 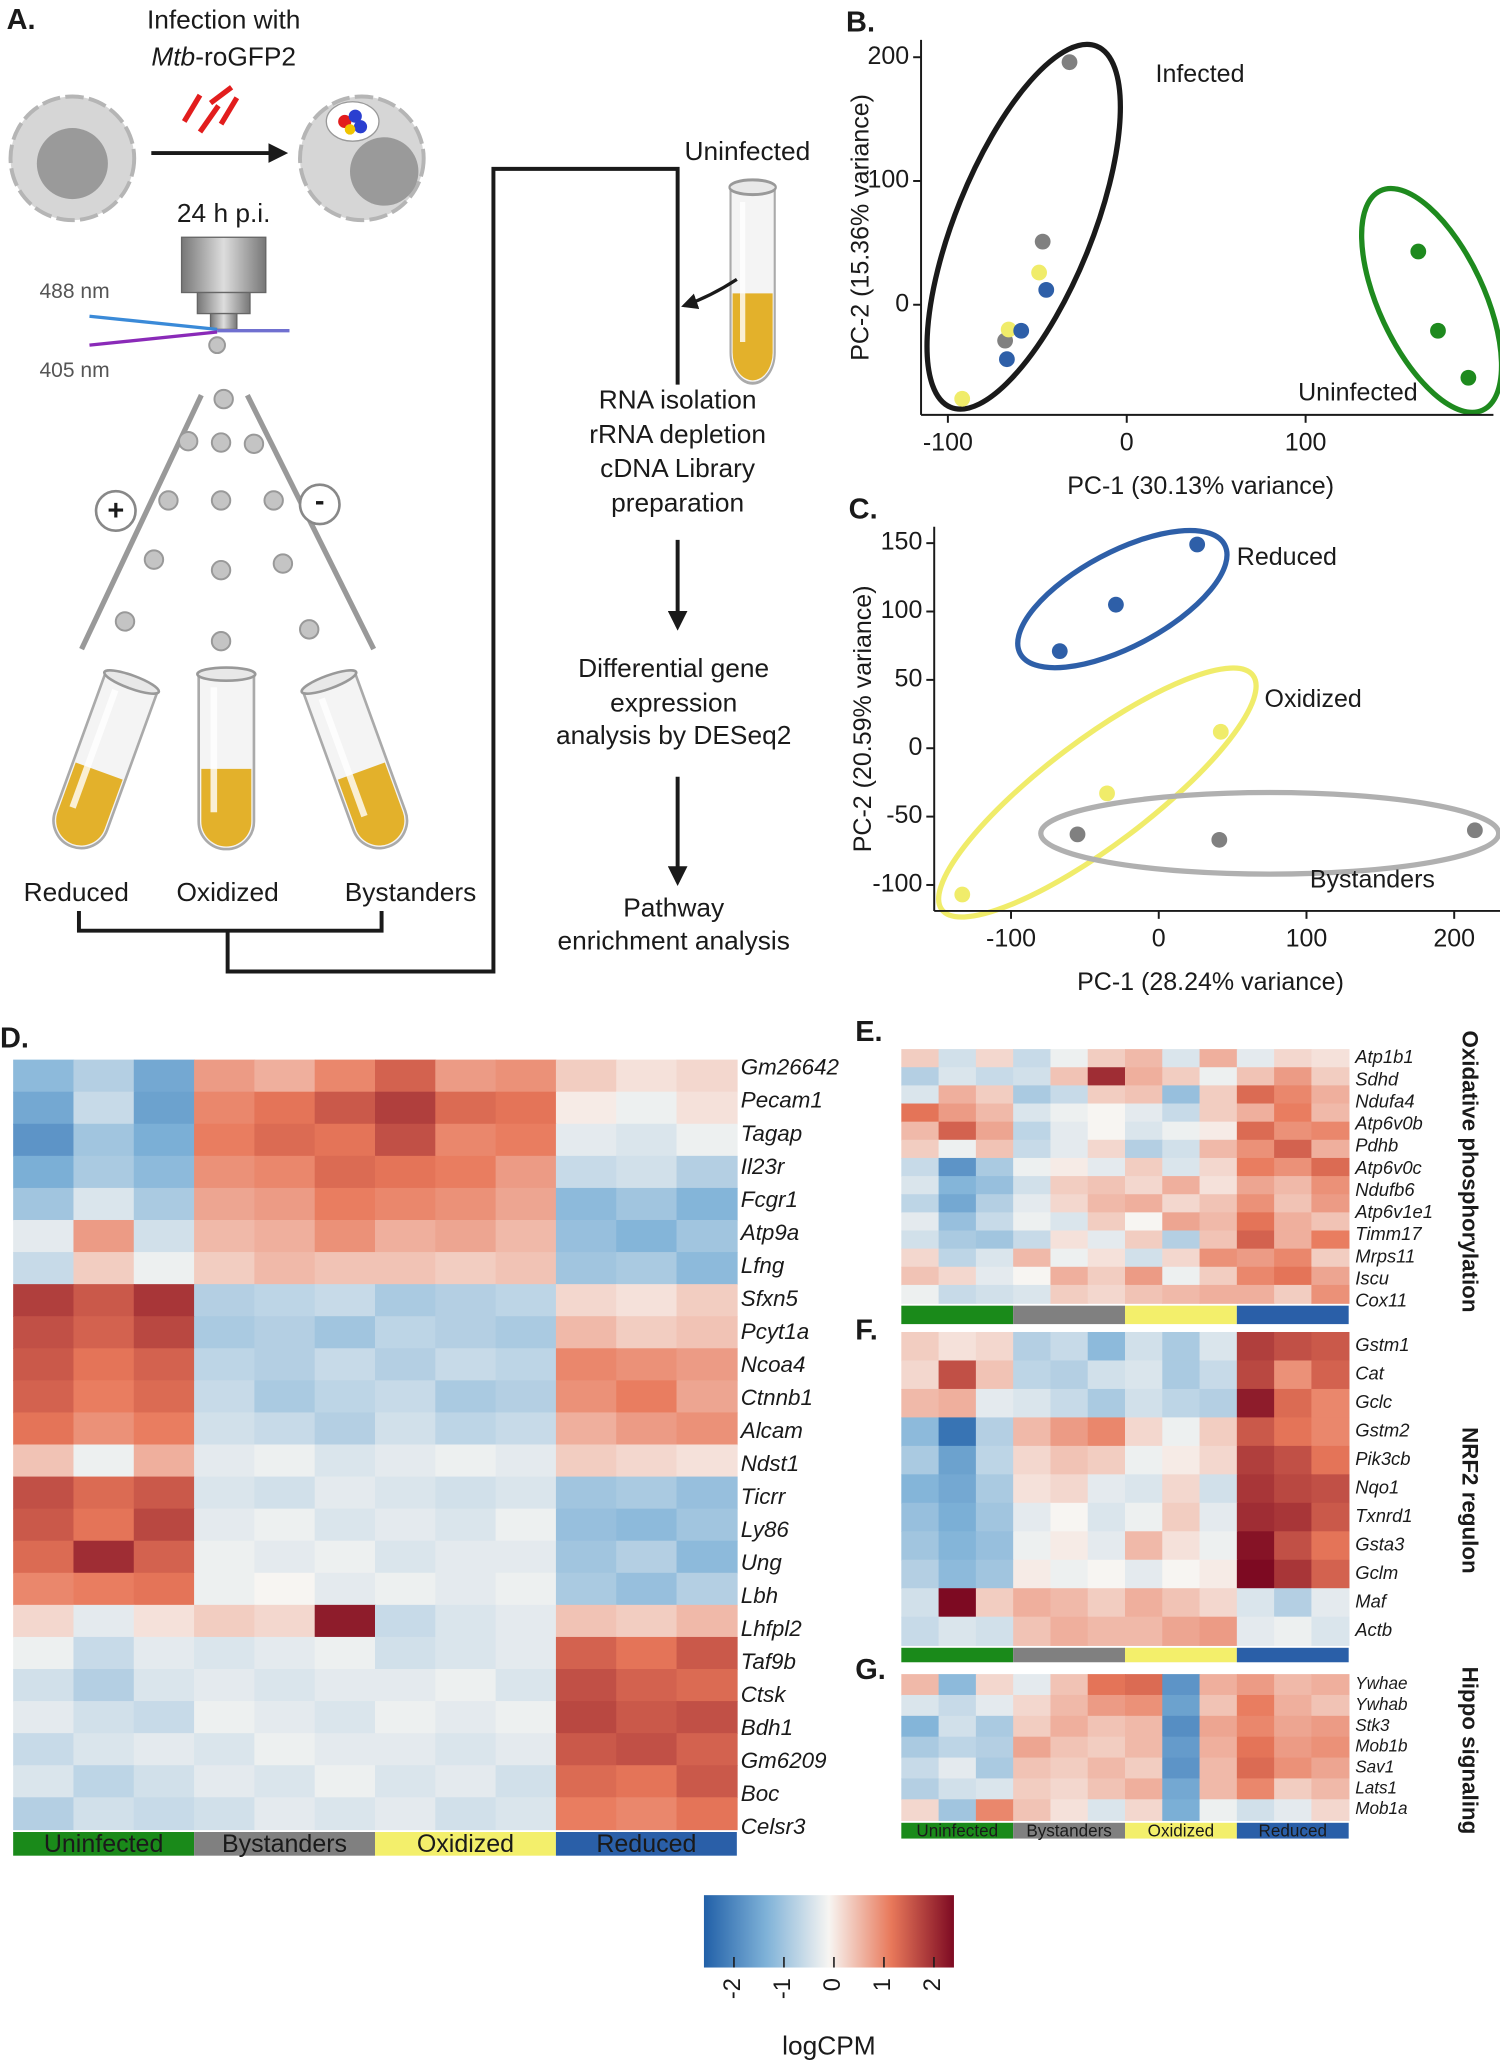 What do you see at coordinates (1374, 1767) in the screenshot?
I see `gene-label: Sav1` at bounding box center [1374, 1767].